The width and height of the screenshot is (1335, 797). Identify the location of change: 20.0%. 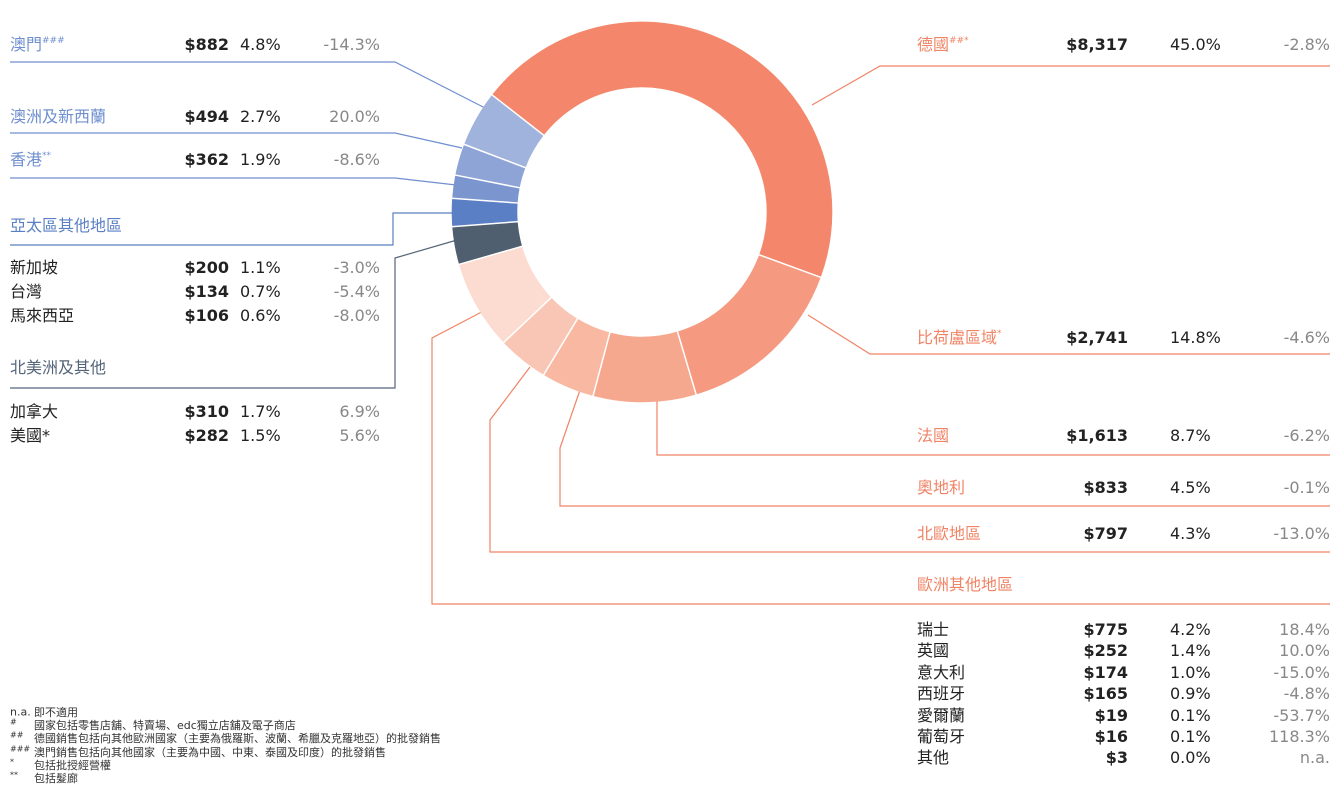
(354, 116).